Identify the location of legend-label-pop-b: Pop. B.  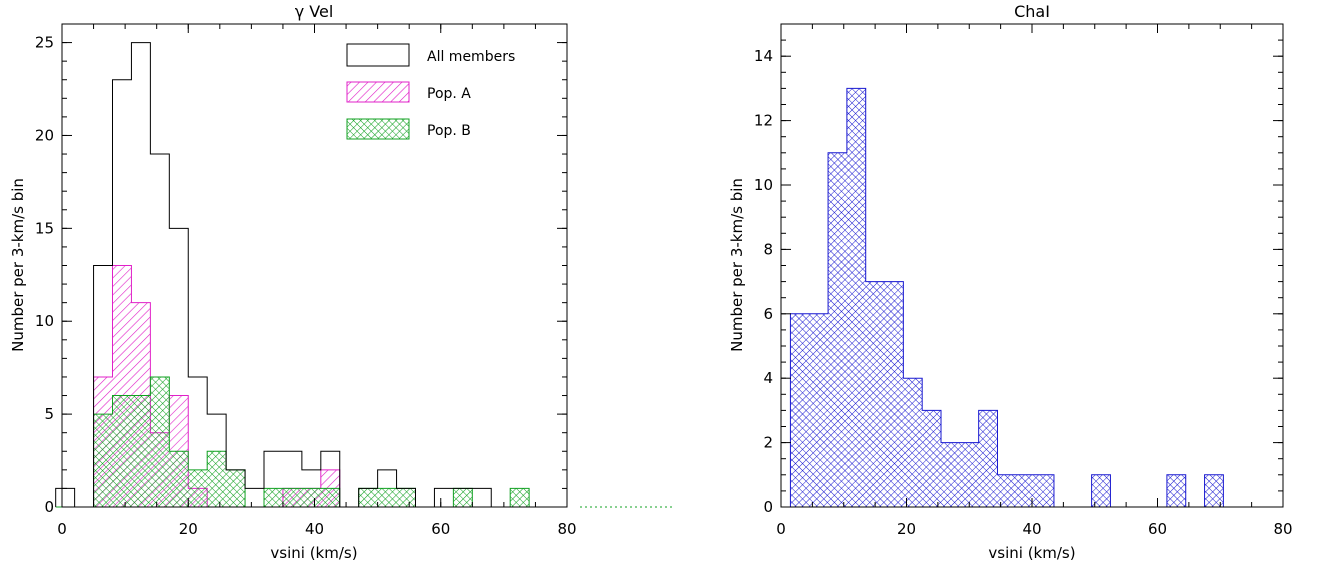
(449, 131).